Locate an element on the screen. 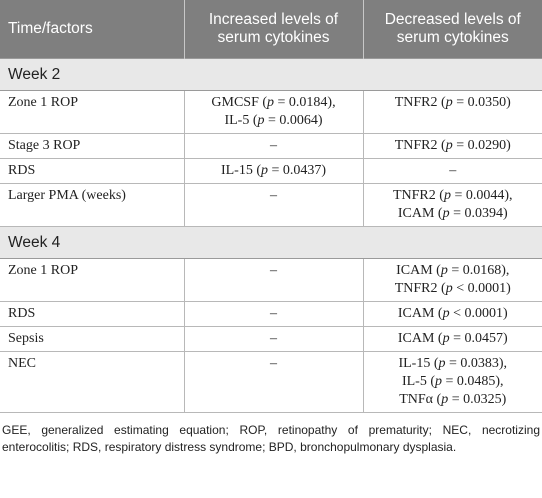 The height and width of the screenshot is (498, 542). table-row: Sepsis – ICAM (p = 0.0457) is located at coordinates (271, 339).